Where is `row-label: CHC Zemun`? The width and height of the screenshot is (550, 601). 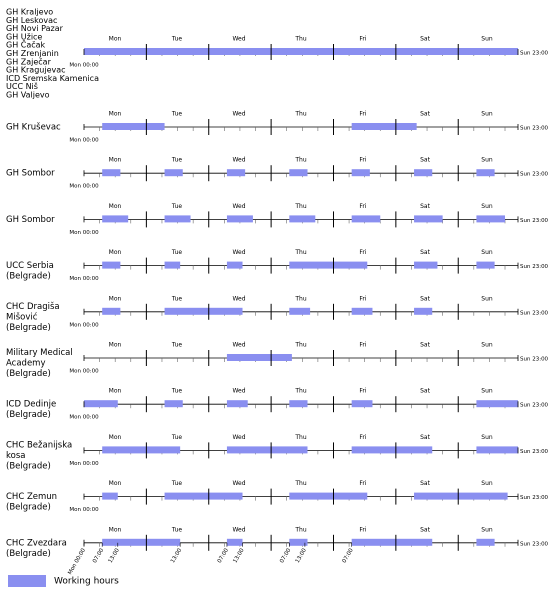 row-label: CHC Zemun is located at coordinates (31, 497).